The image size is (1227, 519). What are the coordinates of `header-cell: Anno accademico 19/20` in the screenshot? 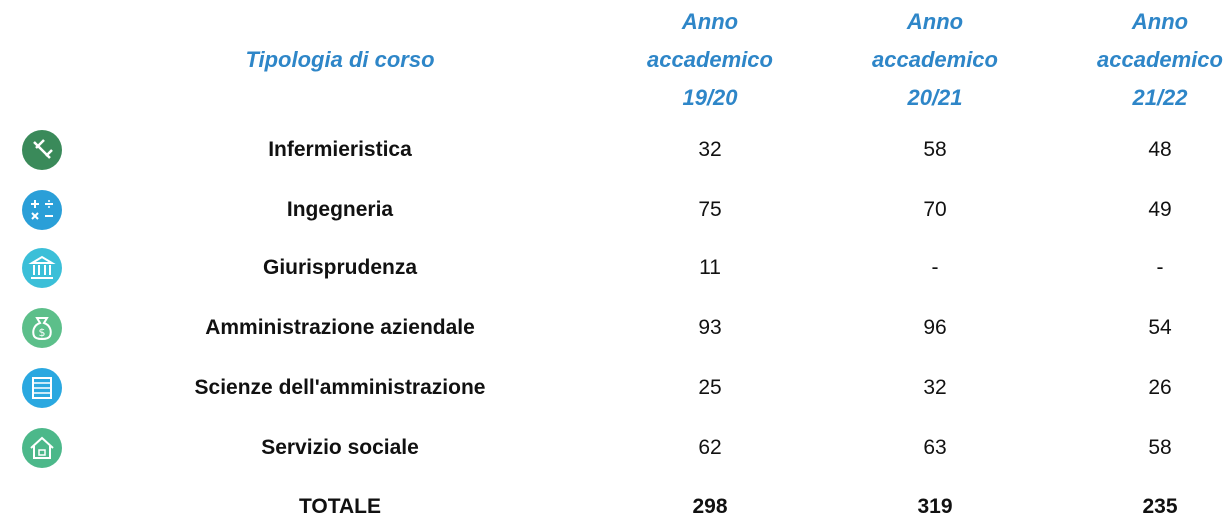 It's located at (710, 59).